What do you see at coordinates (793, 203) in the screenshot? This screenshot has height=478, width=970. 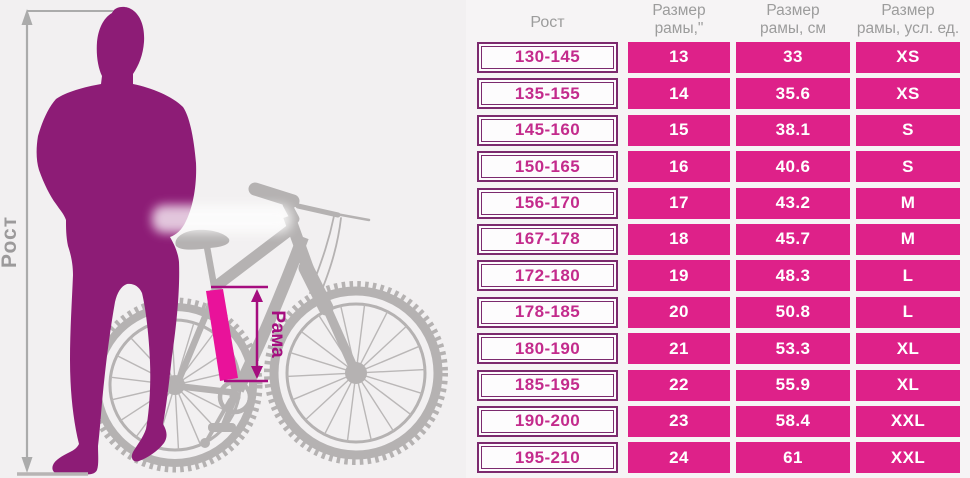 I see `frame-size-cm-cell: 43.2` at bounding box center [793, 203].